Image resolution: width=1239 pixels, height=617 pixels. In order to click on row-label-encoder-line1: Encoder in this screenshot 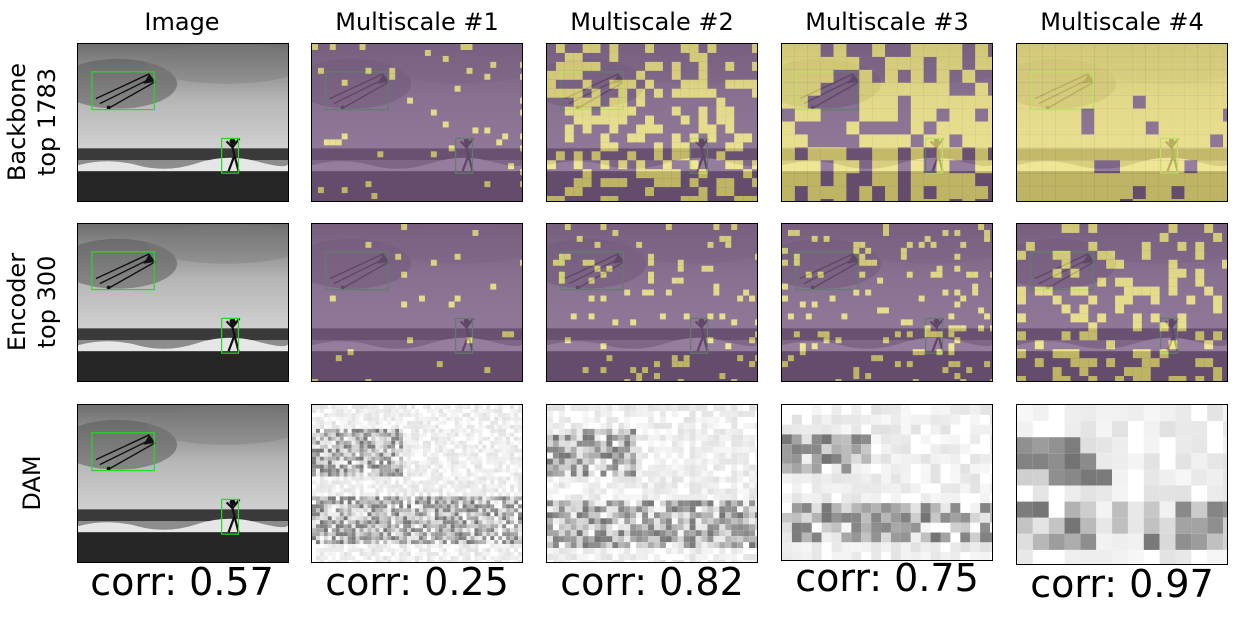, I will do `click(17, 302)`.